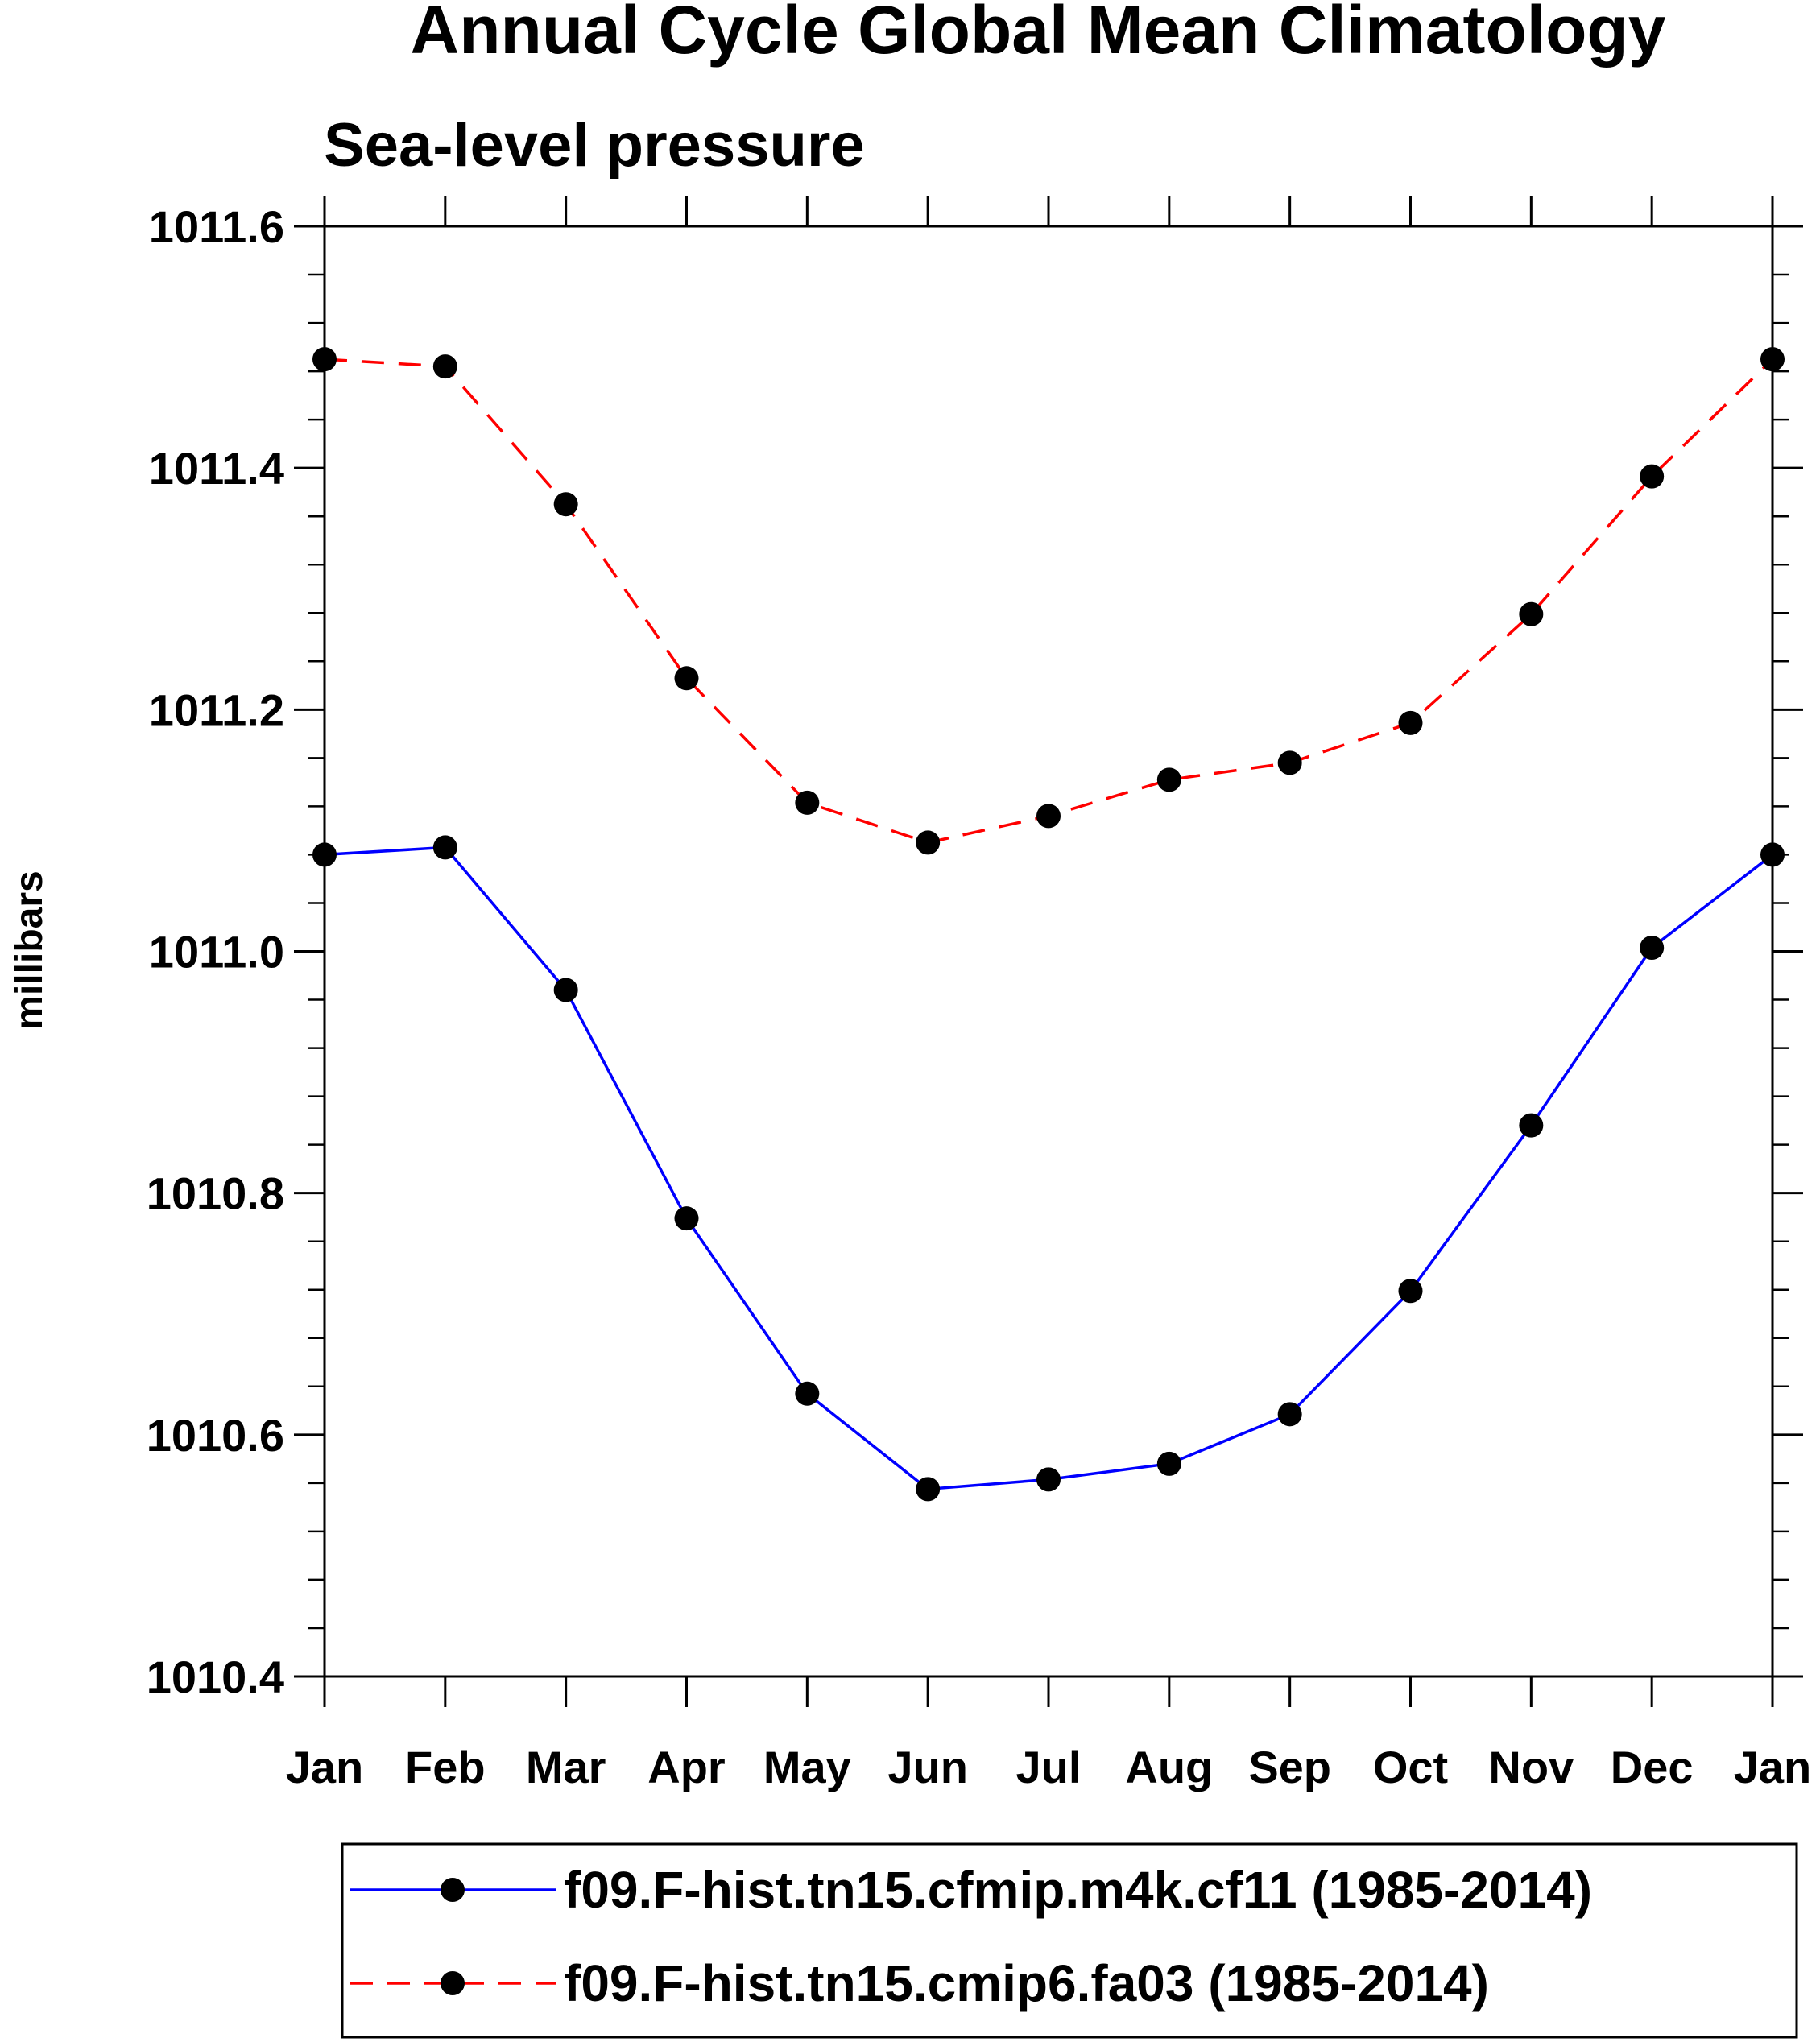 The image size is (1820, 2042). I want to click on x-tick-label: Jul, so click(1049, 1767).